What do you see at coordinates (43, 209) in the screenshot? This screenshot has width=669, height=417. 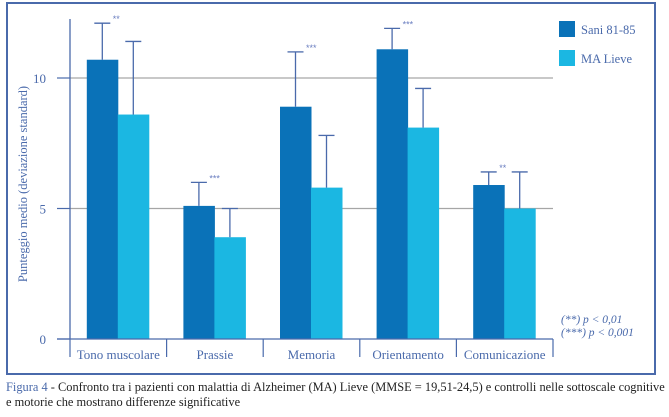 I see `y-tick-label: 5` at bounding box center [43, 209].